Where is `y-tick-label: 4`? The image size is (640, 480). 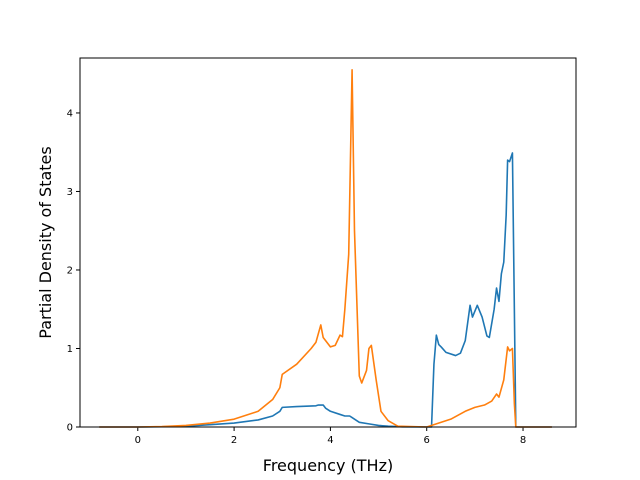
y-tick-label: 4 is located at coordinates (70, 113).